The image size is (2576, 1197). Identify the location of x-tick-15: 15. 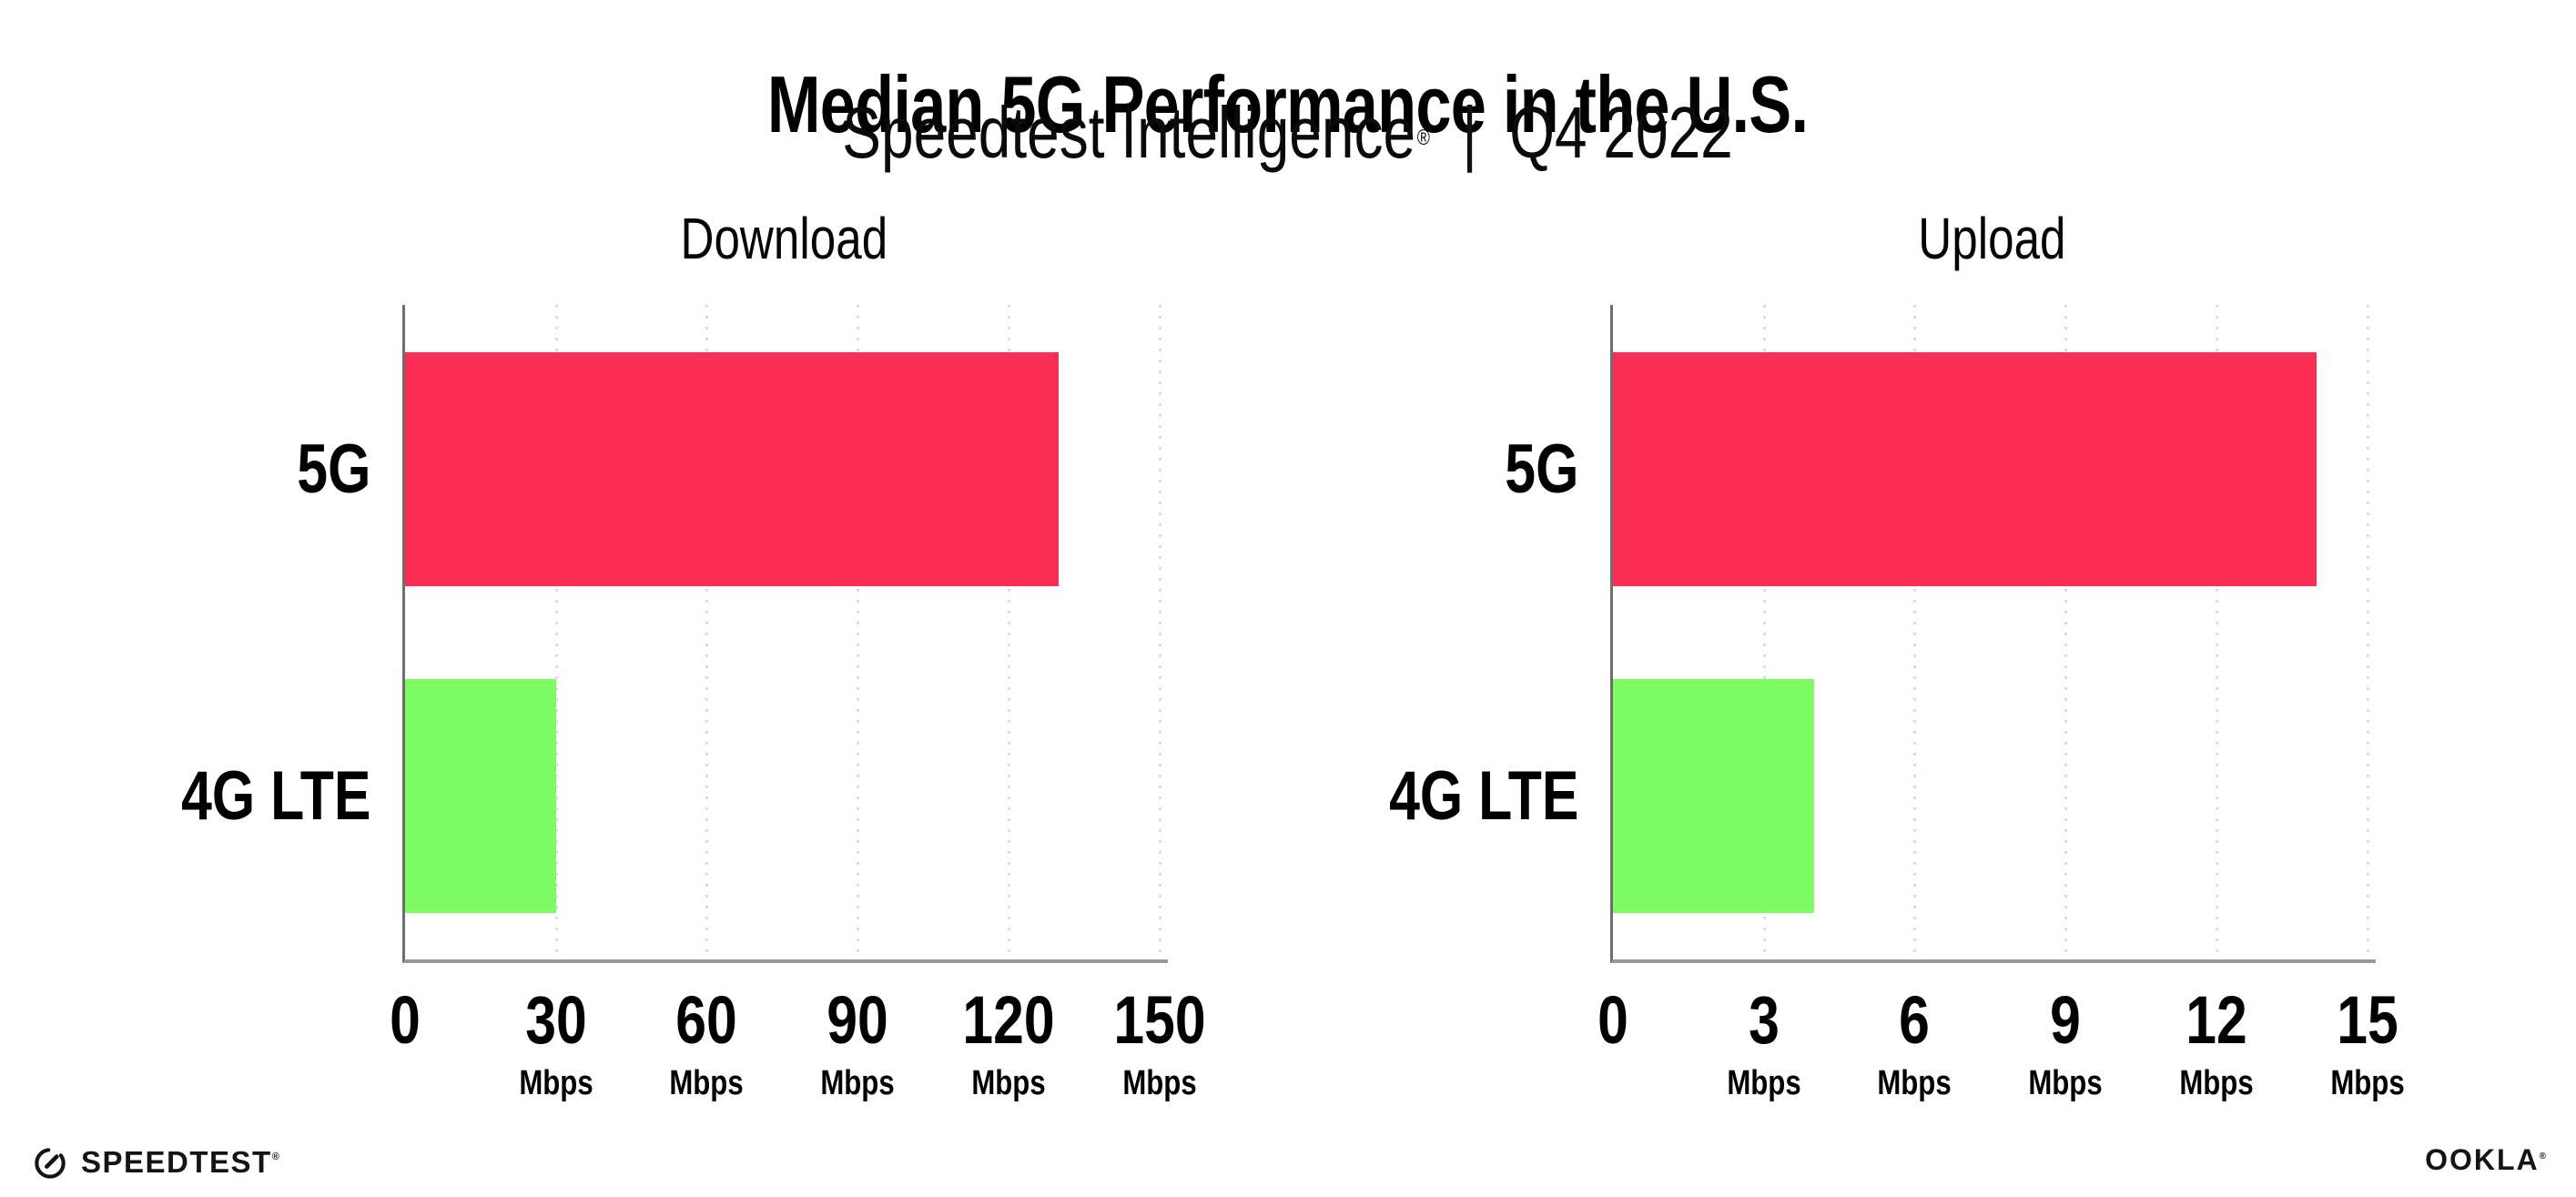
(2367, 1020).